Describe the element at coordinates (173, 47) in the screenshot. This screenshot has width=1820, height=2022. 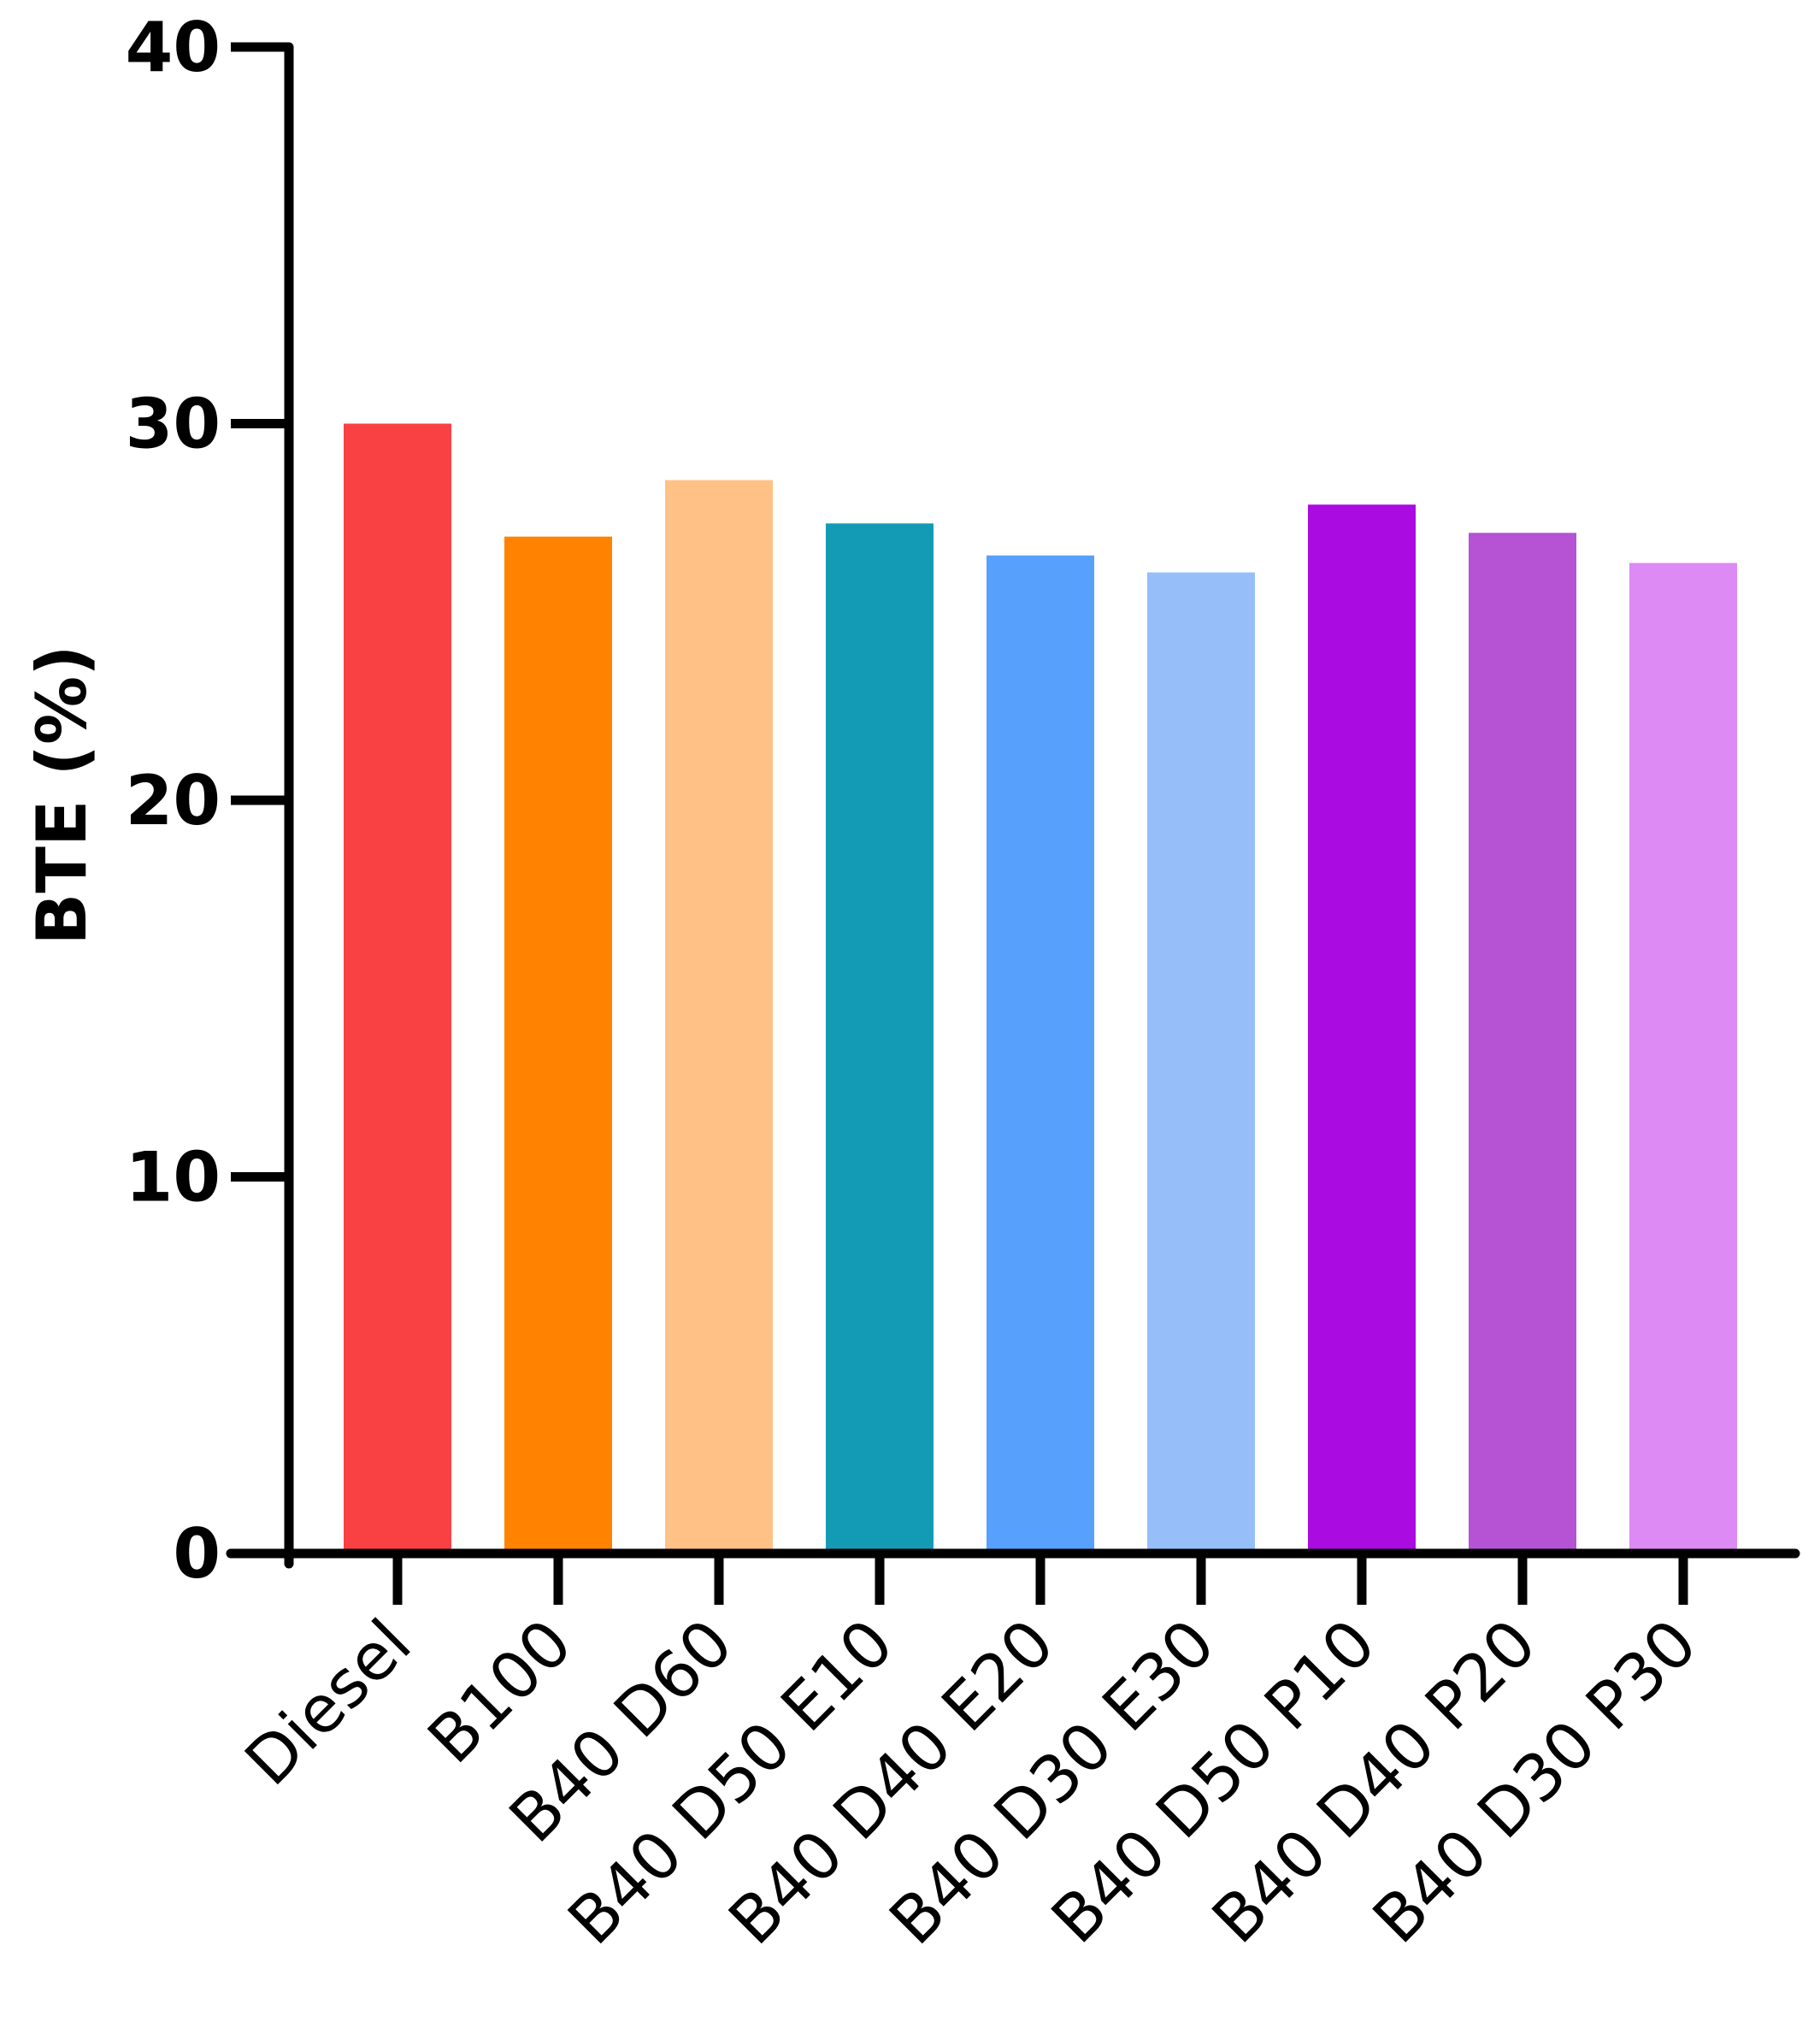
I see `y-tick-label: 40` at that location.